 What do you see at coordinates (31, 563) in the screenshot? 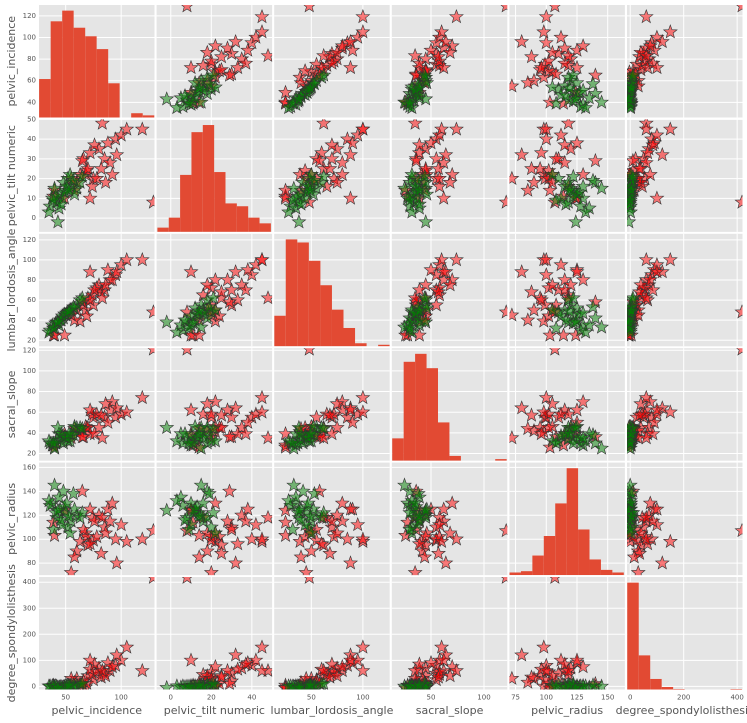
I see `y-tick-label: 80` at bounding box center [31, 563].